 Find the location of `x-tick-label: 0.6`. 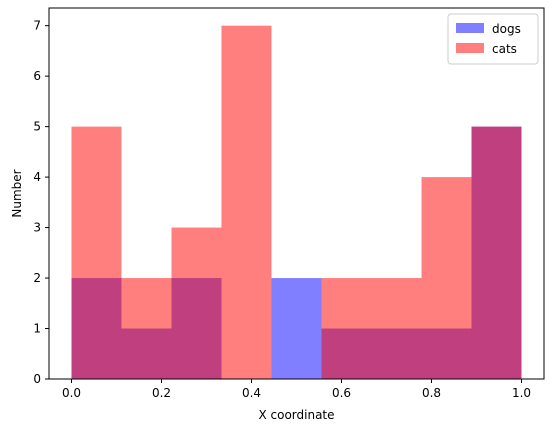

x-tick-label: 0.6 is located at coordinates (341, 393).